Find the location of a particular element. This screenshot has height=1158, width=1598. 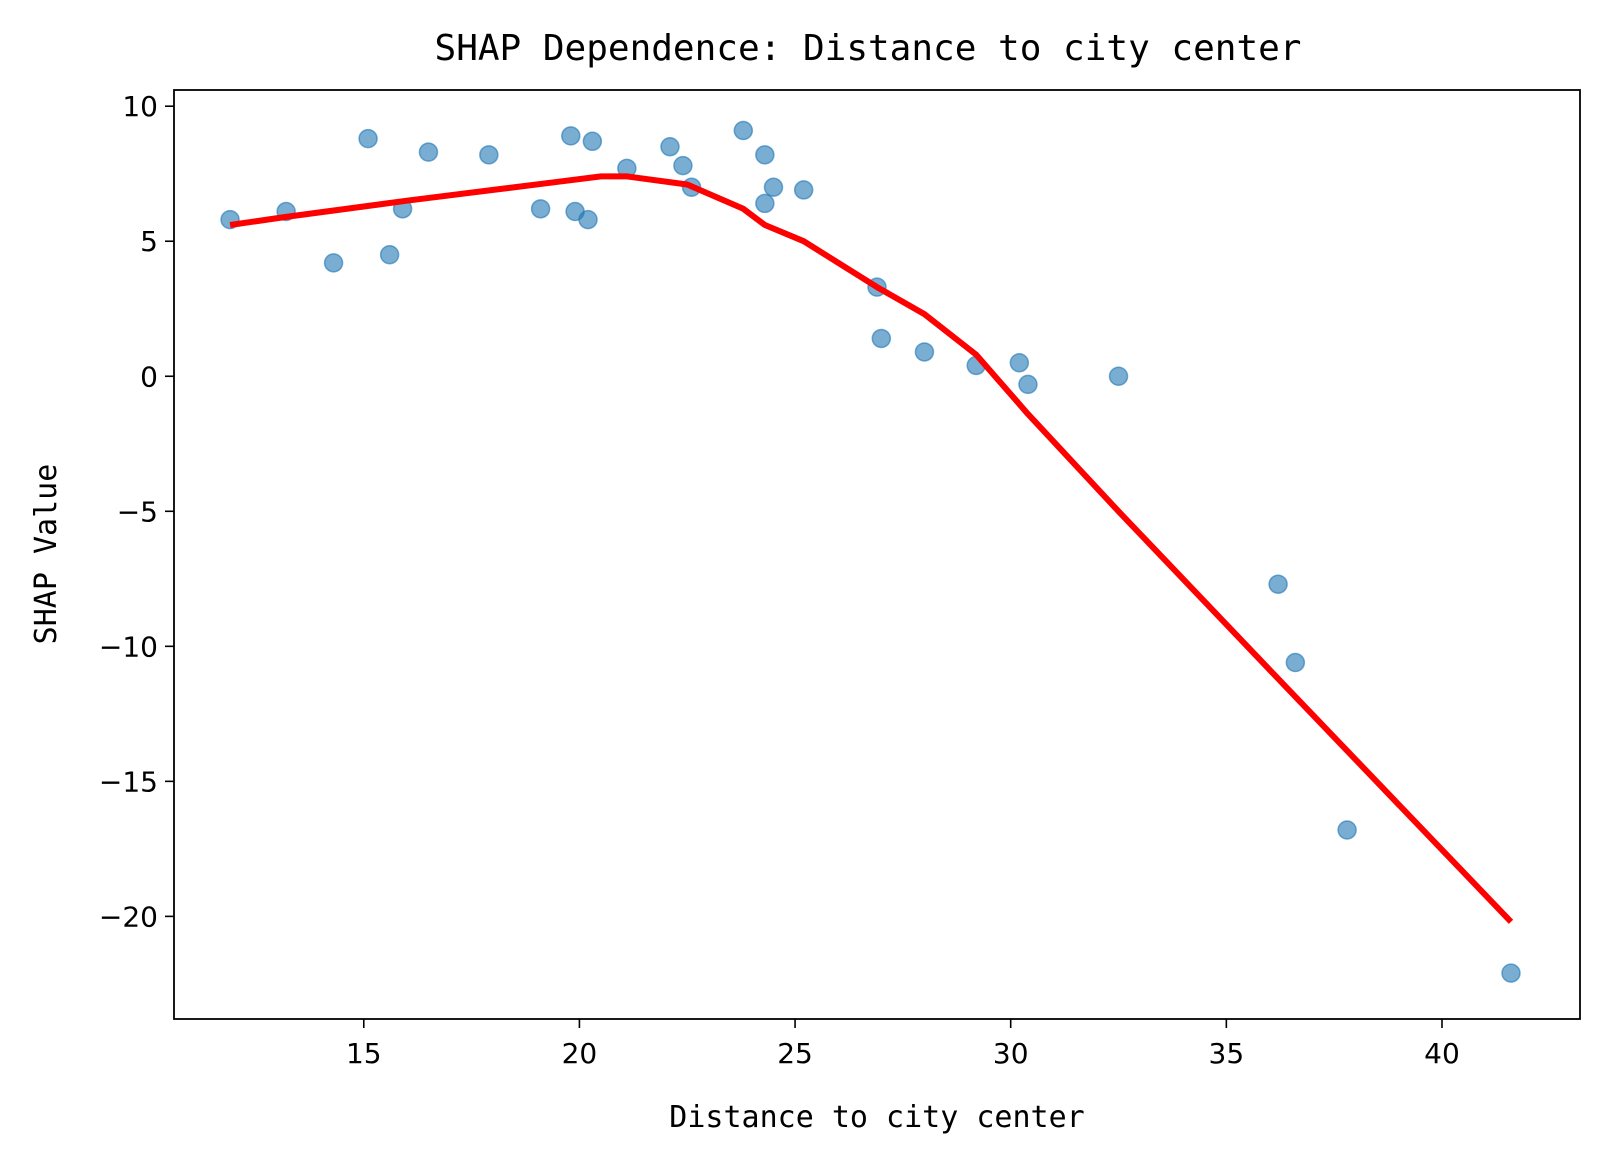

y-axis: 10 5 0 −5 −10 −15 −20 is located at coordinates (136, 511).